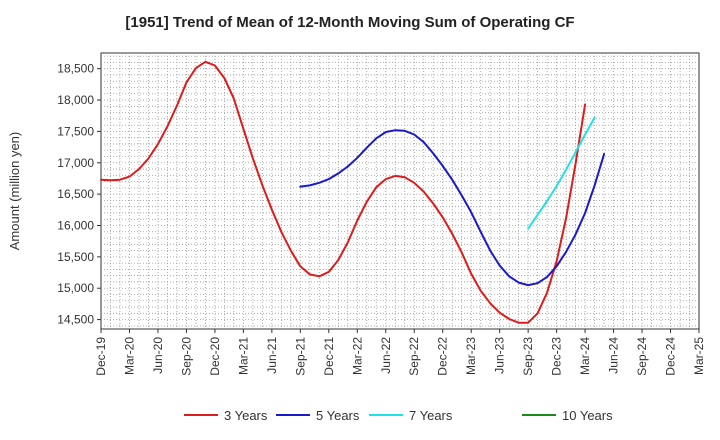 The image size is (720, 440). Describe the element at coordinates (614, 355) in the screenshot. I see `x-tick-label: Jun-24` at that location.